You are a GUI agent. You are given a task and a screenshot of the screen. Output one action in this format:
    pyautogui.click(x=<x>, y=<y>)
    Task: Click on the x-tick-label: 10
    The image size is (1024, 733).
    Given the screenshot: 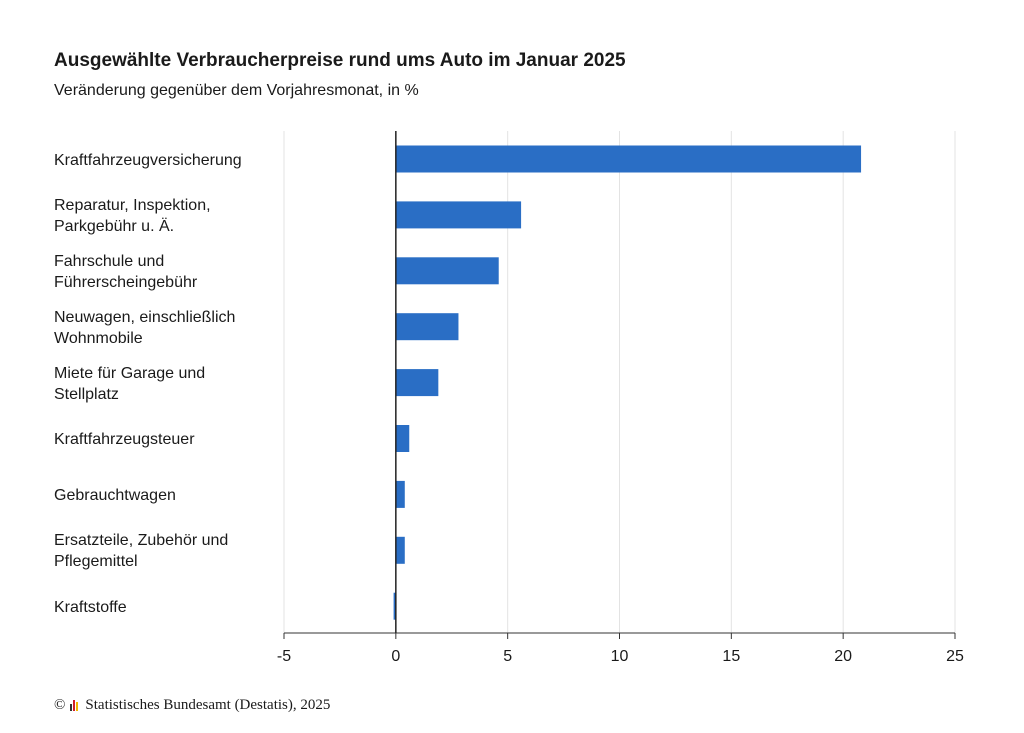 What is the action you would take?
    pyautogui.click(x=620, y=656)
    